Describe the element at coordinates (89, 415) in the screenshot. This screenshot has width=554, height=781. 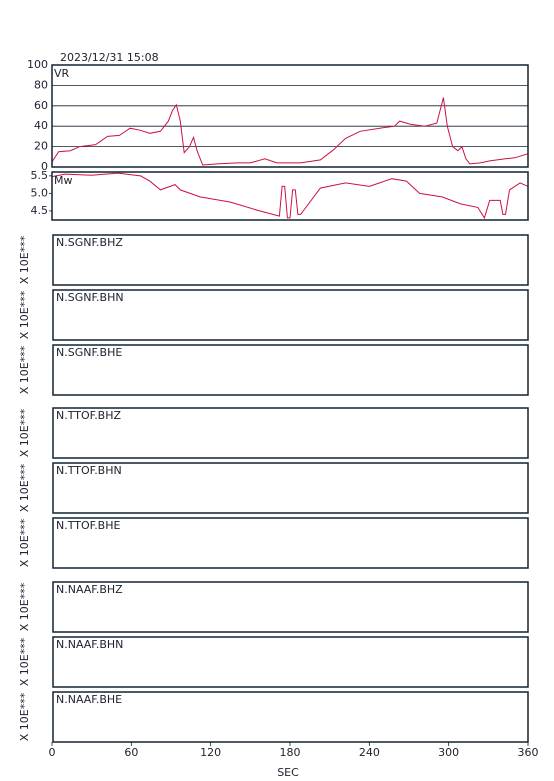
I see `station-label: N.TTOF.BHZ` at that location.